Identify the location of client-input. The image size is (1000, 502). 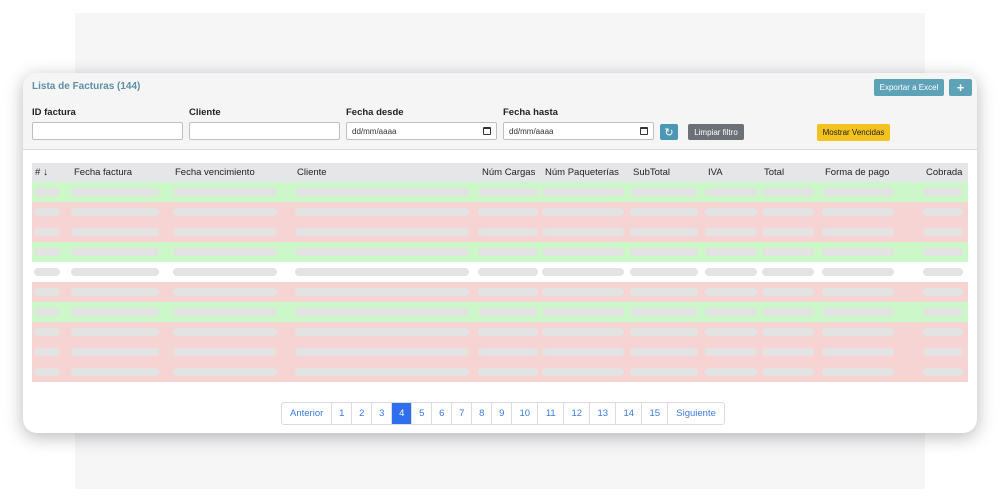
(264, 131).